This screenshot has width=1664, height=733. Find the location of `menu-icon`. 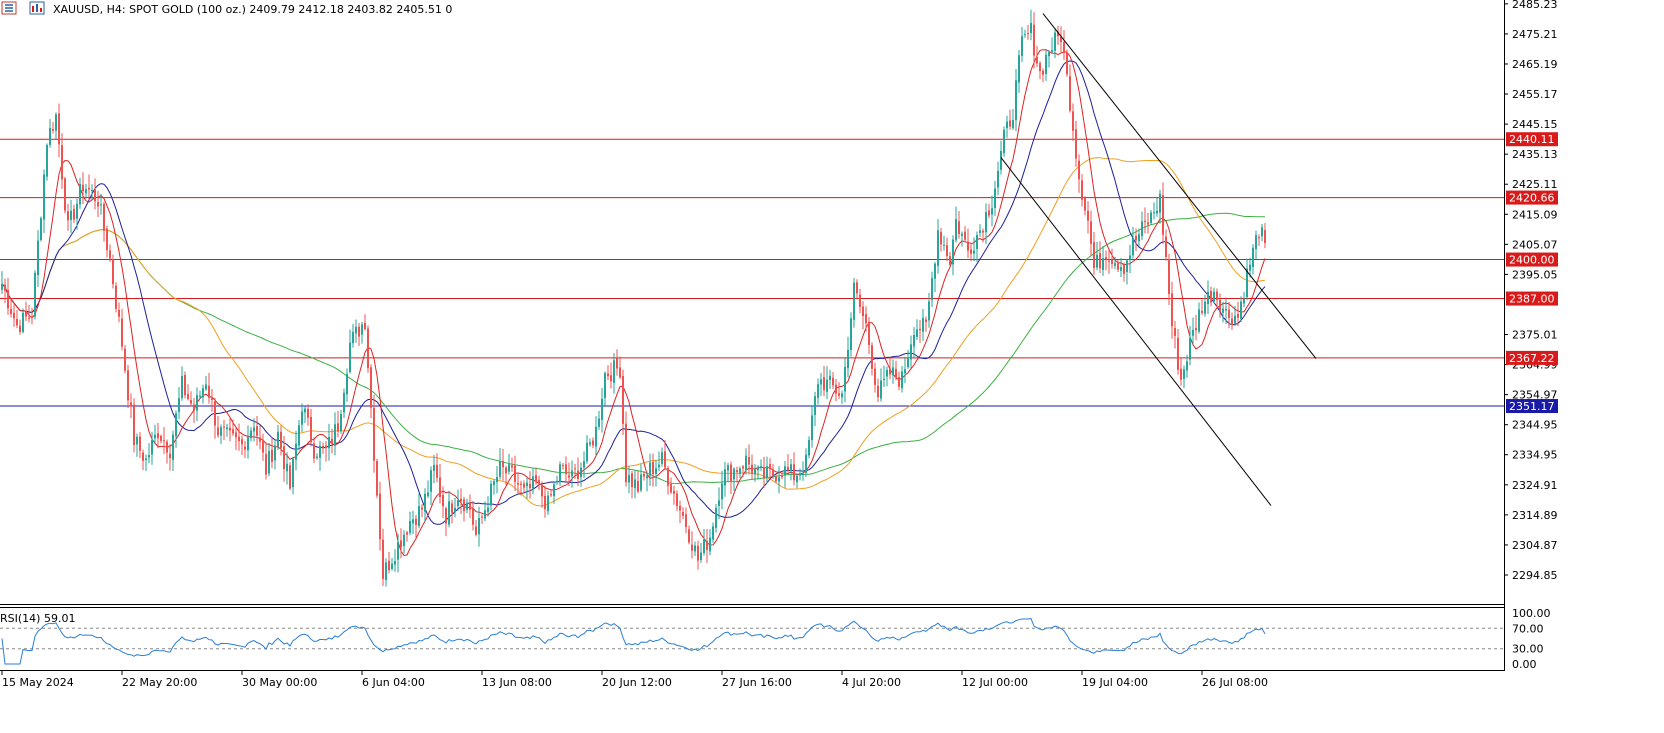

menu-icon is located at coordinates (9, 8).